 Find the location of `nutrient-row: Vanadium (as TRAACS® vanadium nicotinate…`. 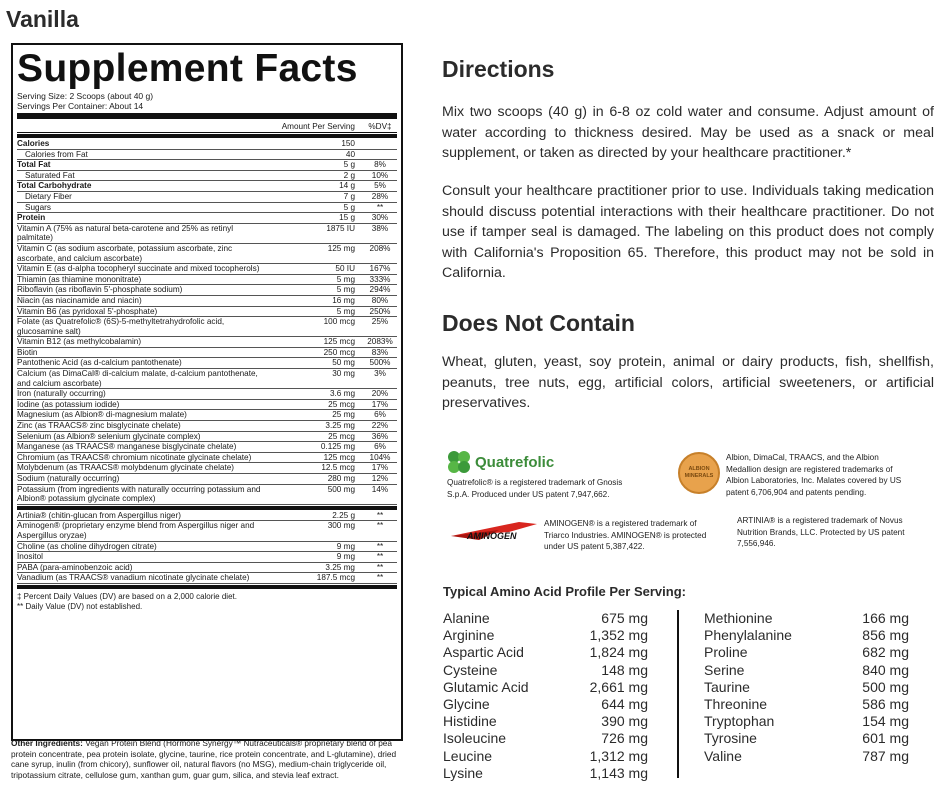

nutrient-row: Vanadium (as TRAACS® vanadium nicotinate… is located at coordinates (207, 578).